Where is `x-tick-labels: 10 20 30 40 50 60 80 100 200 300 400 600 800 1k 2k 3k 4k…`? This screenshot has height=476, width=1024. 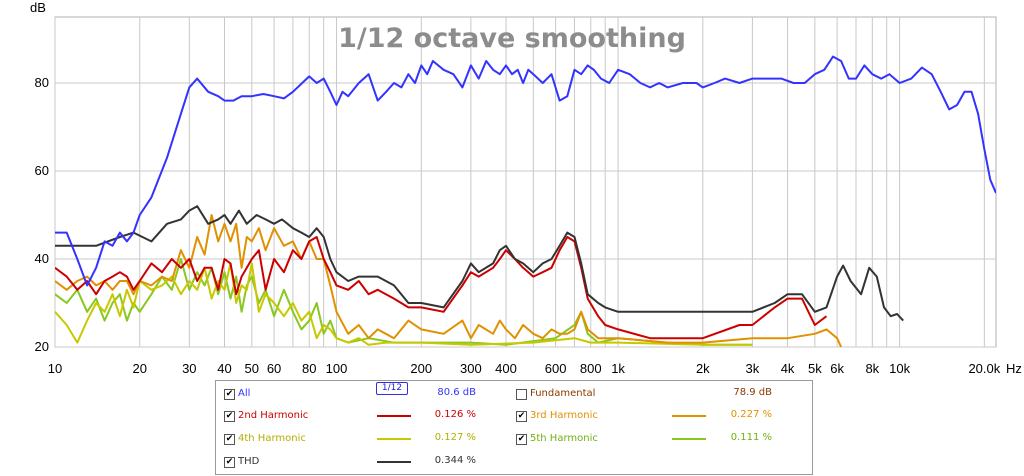 x-tick-labels: 10 20 30 40 50 60 80 100 200 300 400 600 800 1k 2k 3k 4k… is located at coordinates (524, 368).